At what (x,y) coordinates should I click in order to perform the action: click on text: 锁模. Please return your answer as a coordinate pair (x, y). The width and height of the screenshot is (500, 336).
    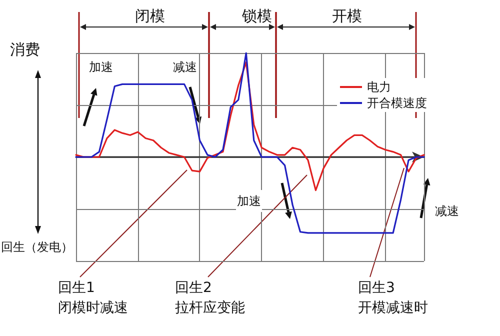
    Looking at the image, I should click on (256, 16).